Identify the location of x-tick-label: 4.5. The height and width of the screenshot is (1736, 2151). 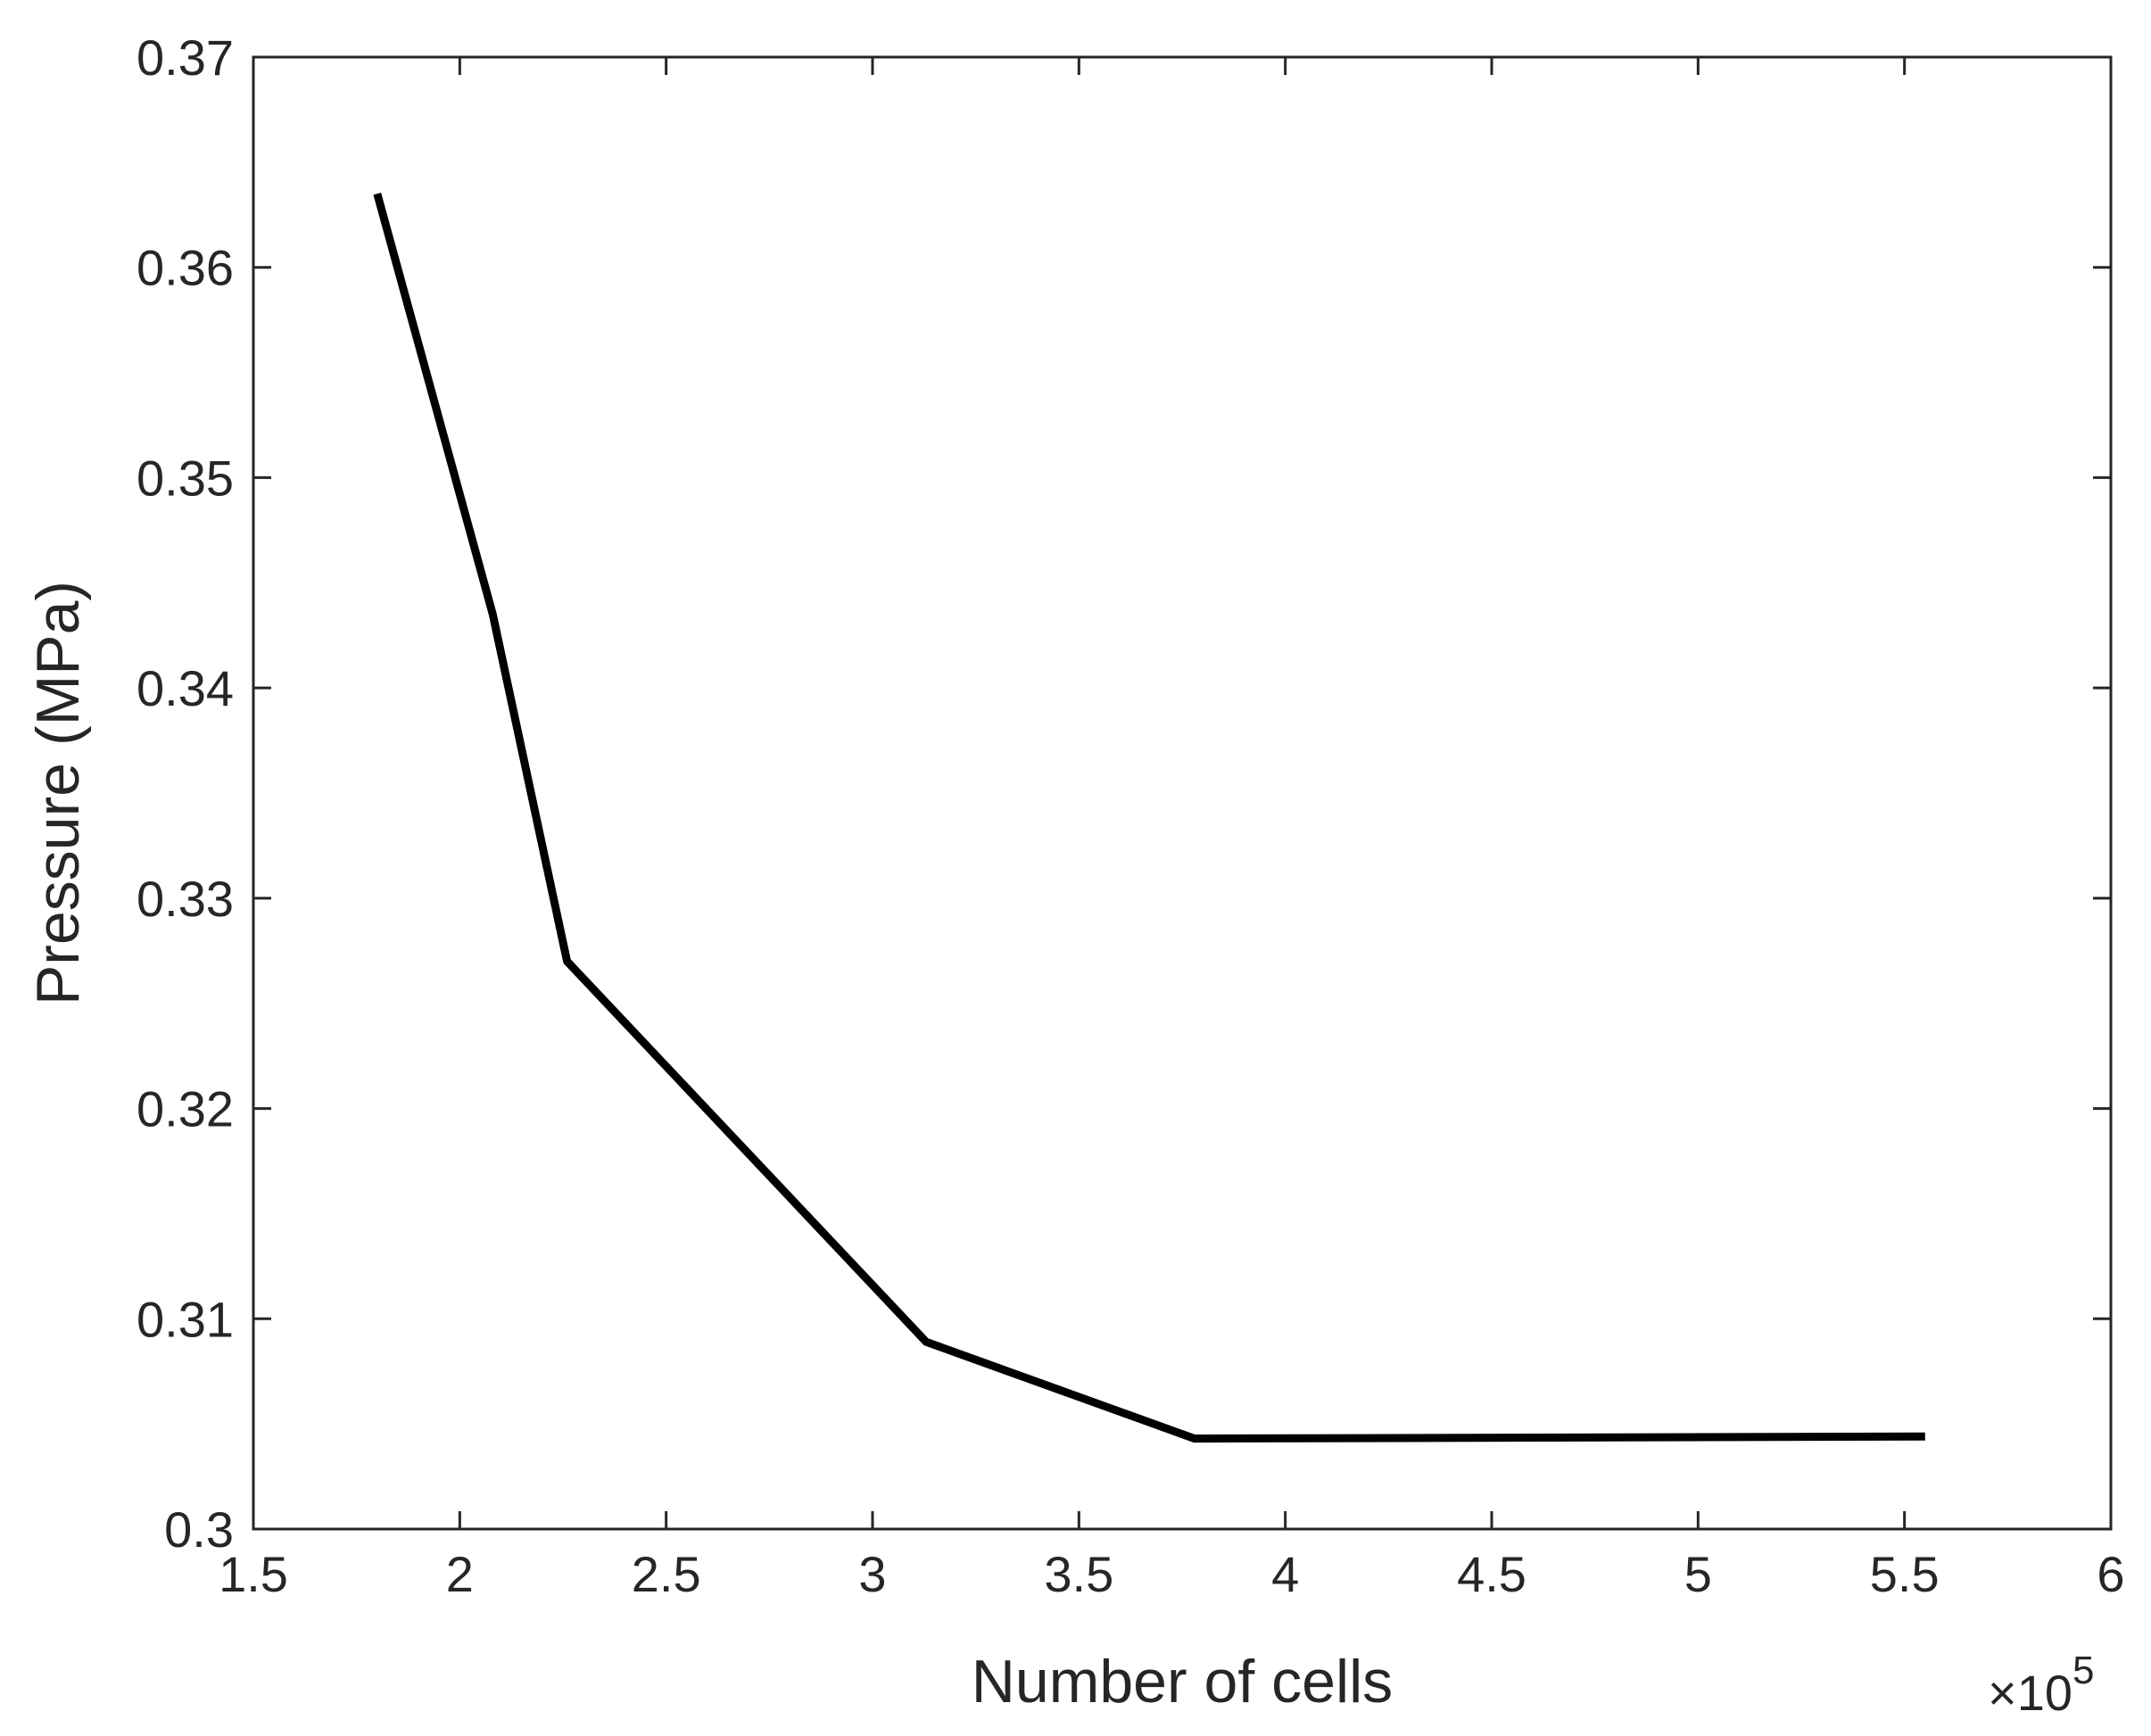
(1491, 1574).